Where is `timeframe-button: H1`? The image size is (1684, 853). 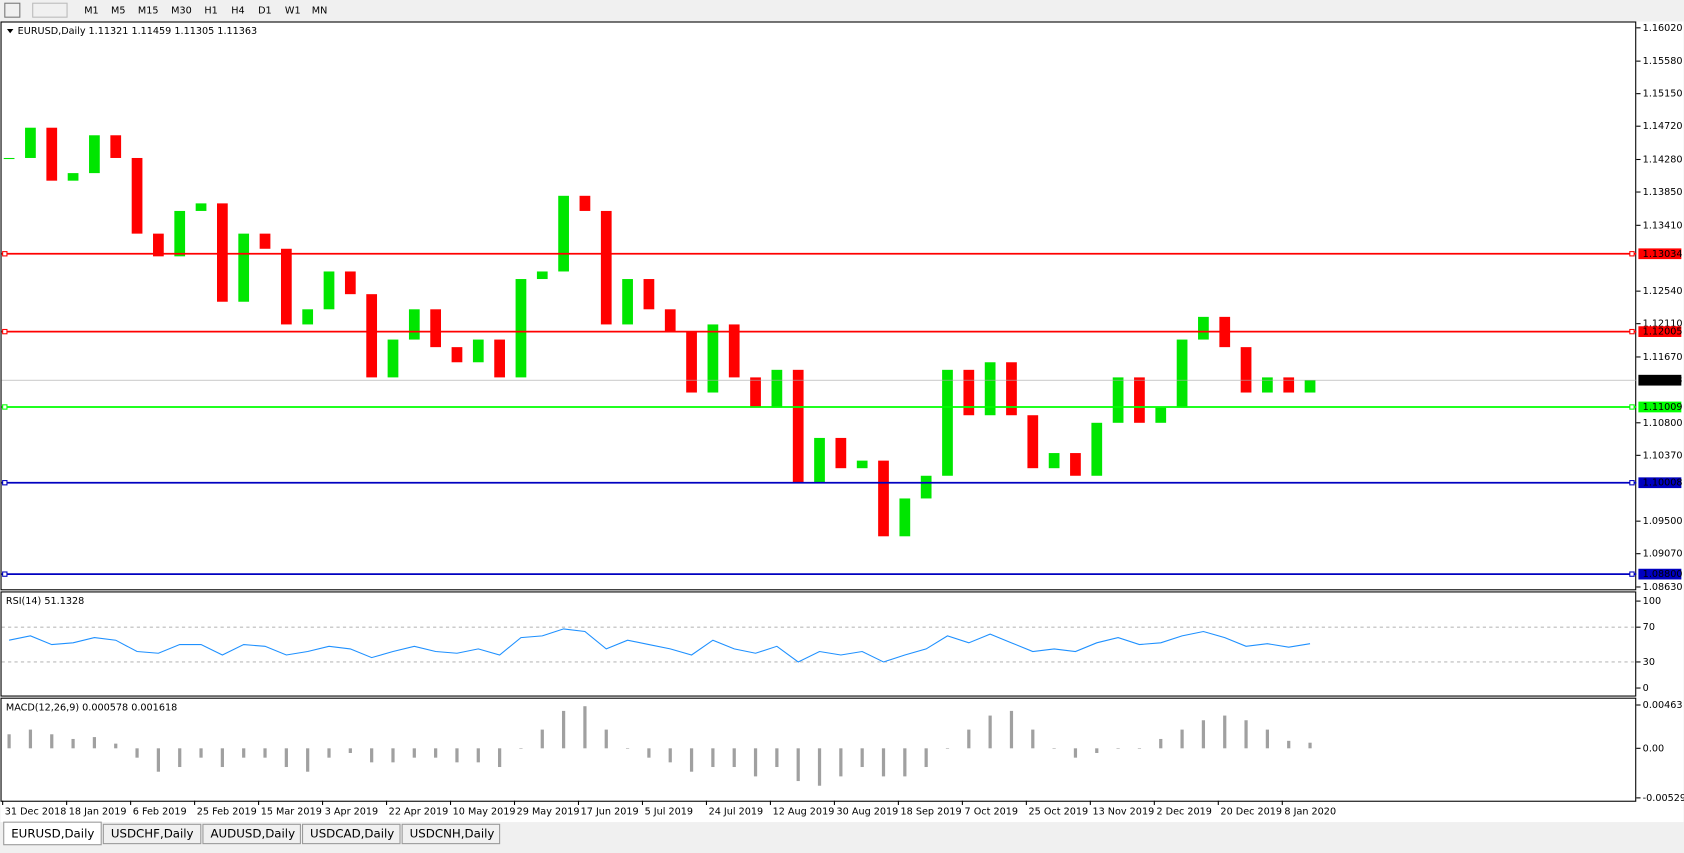 timeframe-button: H1 is located at coordinates (210, 11).